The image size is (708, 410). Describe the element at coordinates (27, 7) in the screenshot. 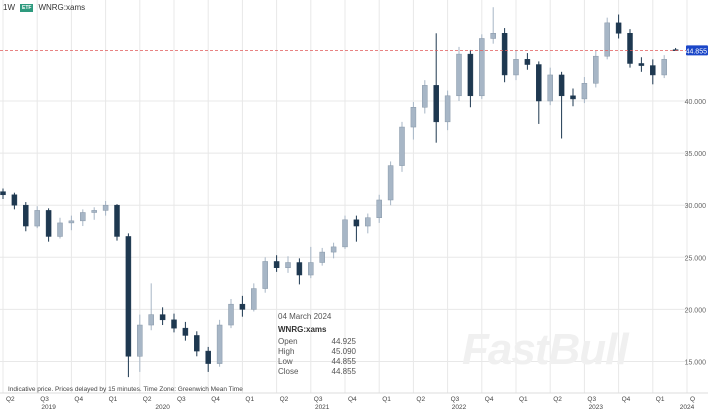

I see `etf-badge: ETF` at that location.